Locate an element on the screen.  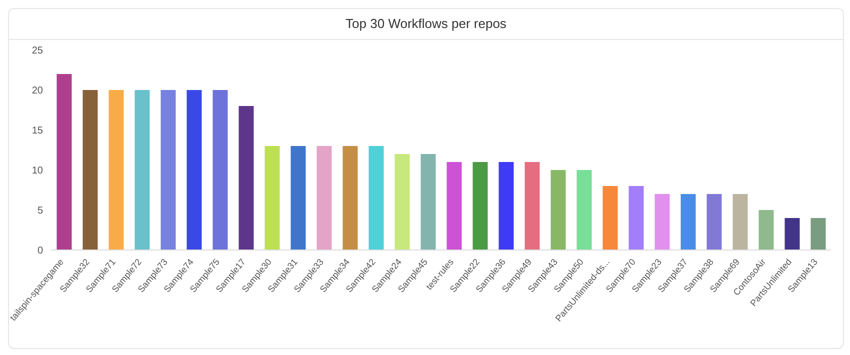
y-tick-label: 10 is located at coordinates (38, 171).